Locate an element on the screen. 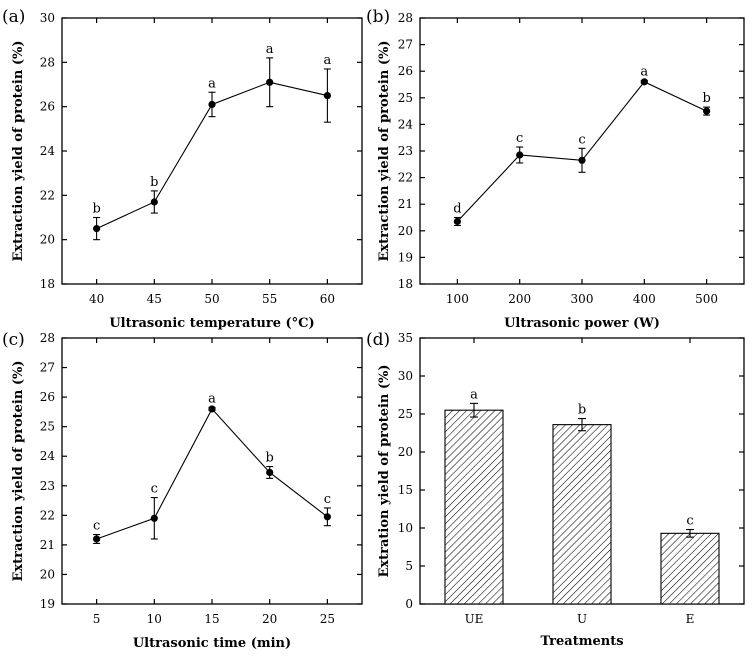  x-tick-label: E is located at coordinates (690, 619).